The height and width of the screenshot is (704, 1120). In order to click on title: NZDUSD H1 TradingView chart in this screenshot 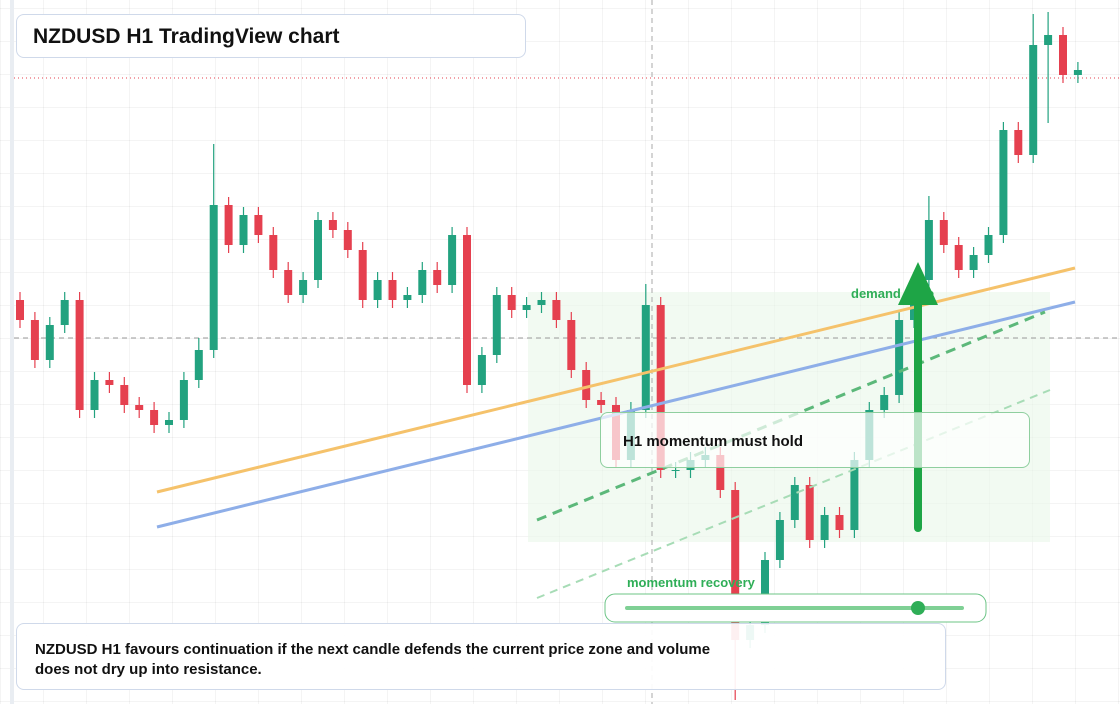, I will do `click(186, 36)`.